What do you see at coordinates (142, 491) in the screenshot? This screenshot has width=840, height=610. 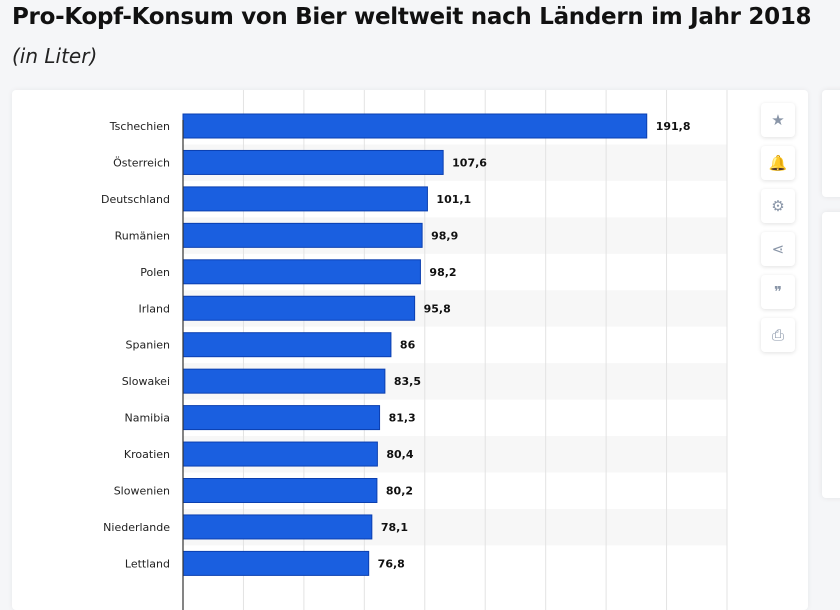 I see `category-label: Slowenien` at bounding box center [142, 491].